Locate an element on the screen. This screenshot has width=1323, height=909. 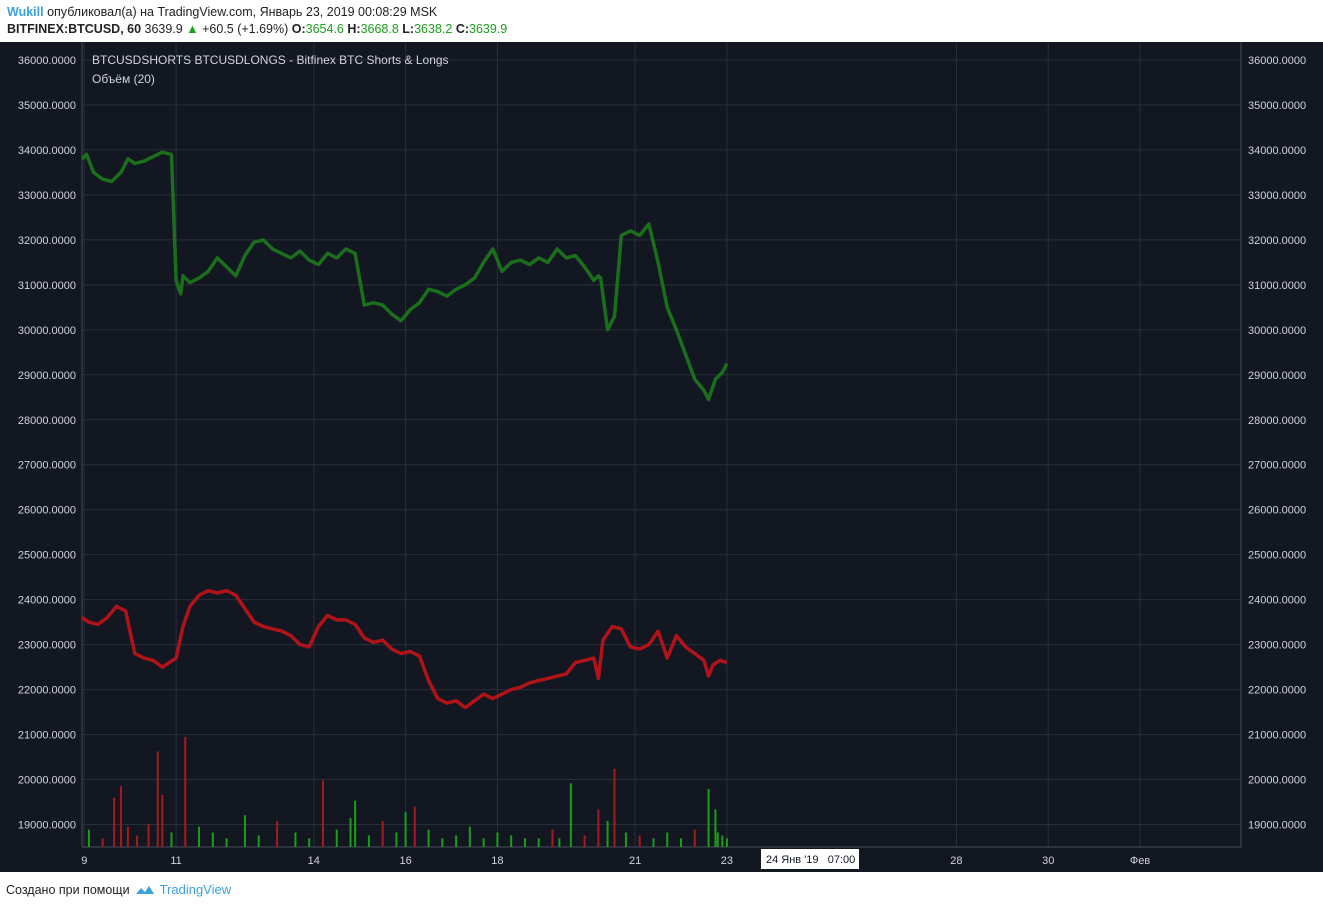
y-tick-label-right: 20000.0000 is located at coordinates (1277, 781).